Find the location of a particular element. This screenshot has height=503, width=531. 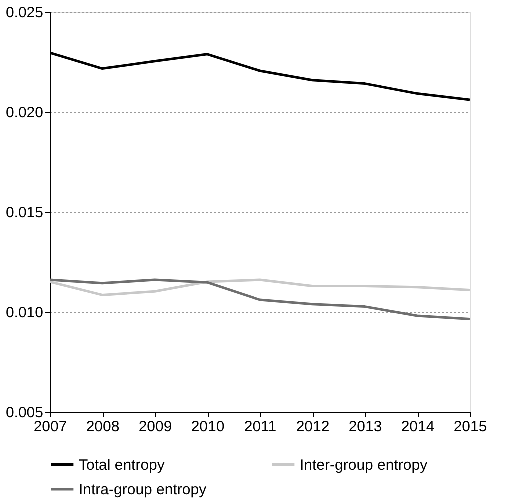

x-tick-label: 2011 is located at coordinates (260, 427).